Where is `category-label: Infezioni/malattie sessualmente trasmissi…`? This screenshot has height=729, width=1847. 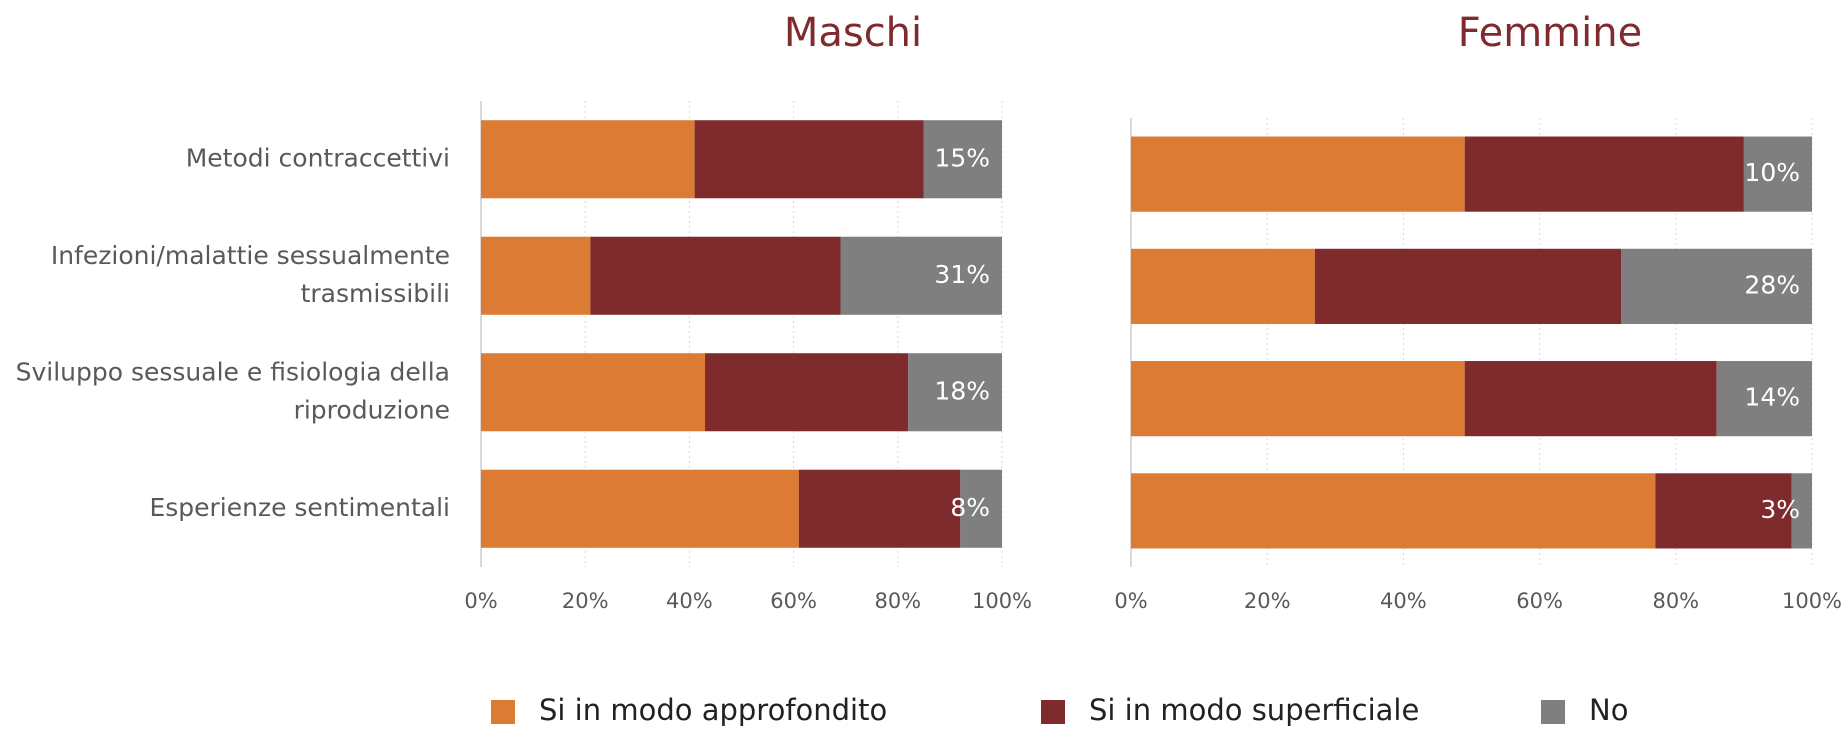 category-label: Infezioni/malattie sessualmente trasmissi… is located at coordinates (250, 274).